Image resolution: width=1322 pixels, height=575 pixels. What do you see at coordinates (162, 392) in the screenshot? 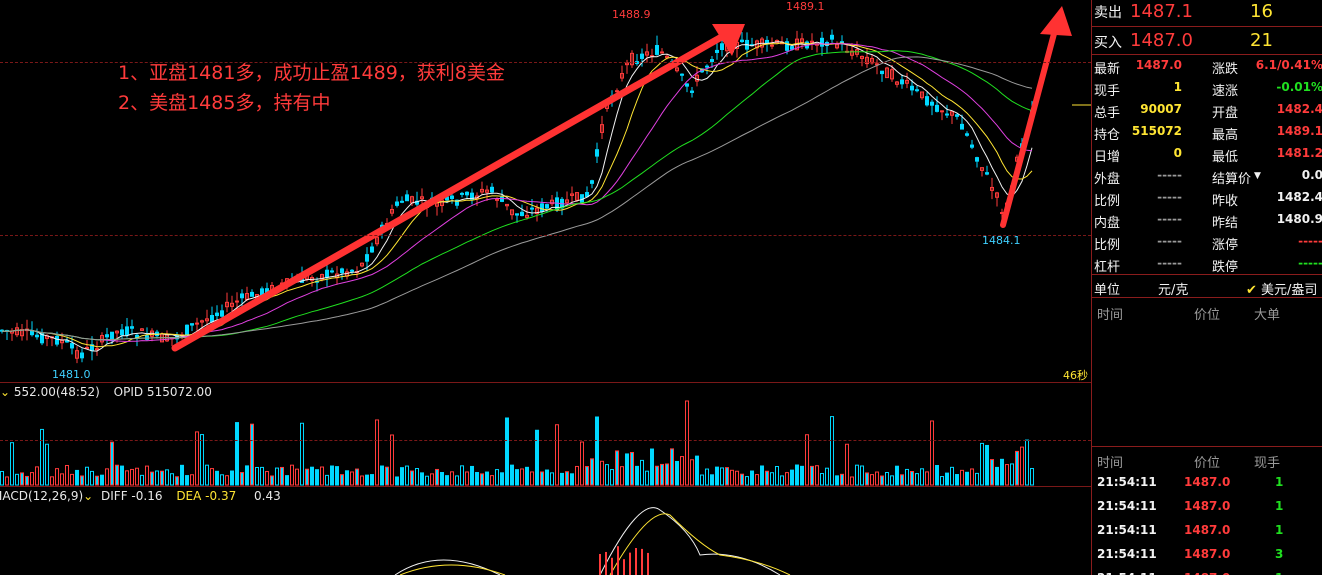
I see `opid-value: OPID 515072.00` at bounding box center [162, 392].